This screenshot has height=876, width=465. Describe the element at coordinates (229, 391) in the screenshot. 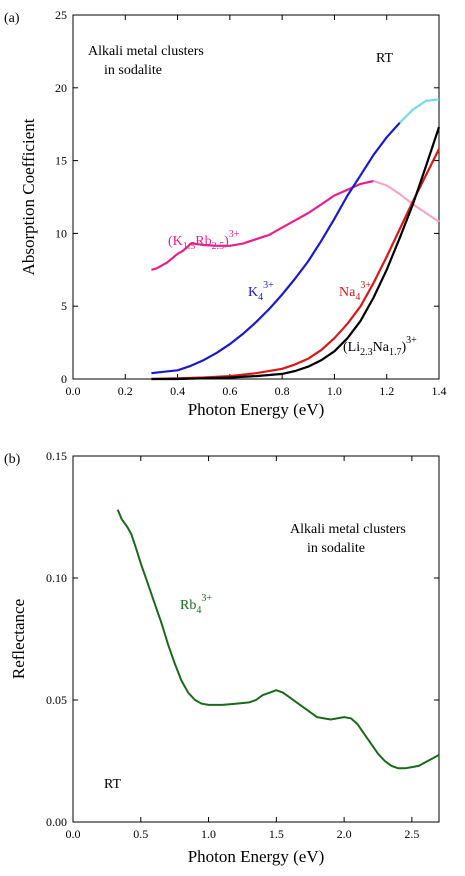

I see `x-tick-label: 0.6` at that location.